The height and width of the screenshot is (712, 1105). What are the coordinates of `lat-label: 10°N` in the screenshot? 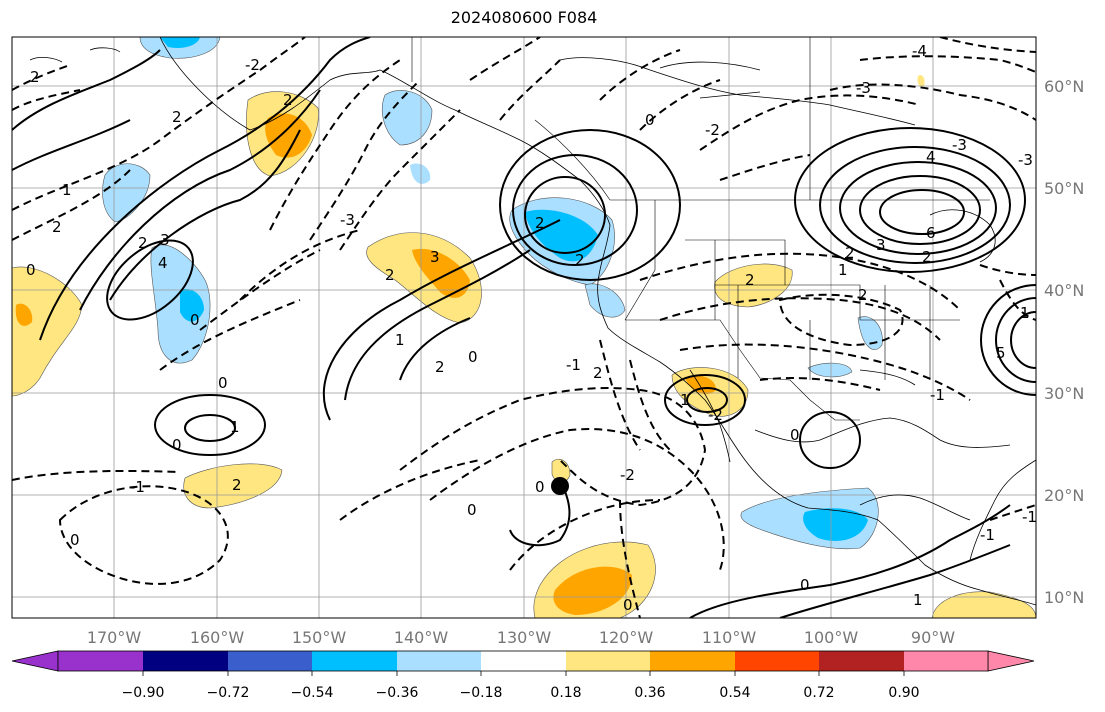 It's located at (1064, 597).